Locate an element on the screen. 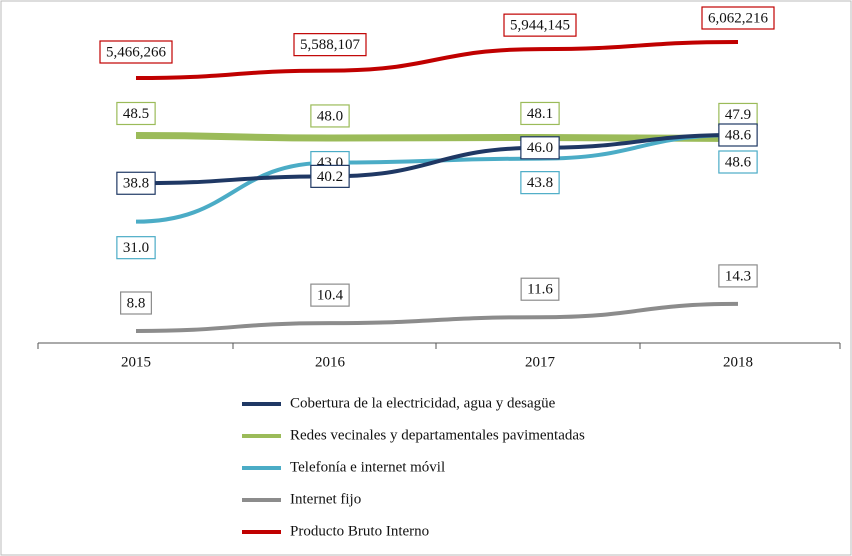 The height and width of the screenshot is (556, 852). data-label: 48.0 is located at coordinates (330, 116).